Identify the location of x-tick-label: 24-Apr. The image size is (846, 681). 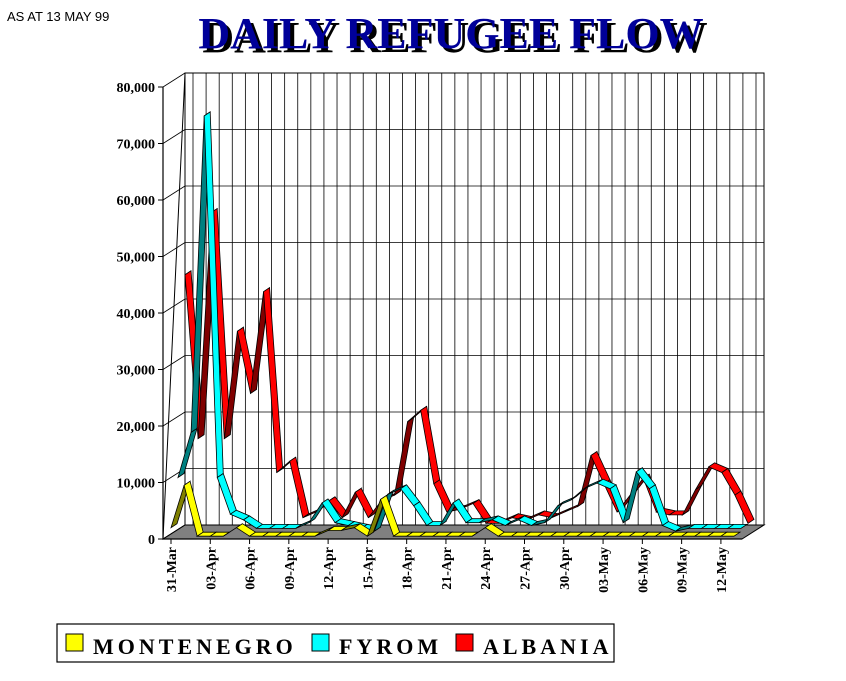
(486, 568).